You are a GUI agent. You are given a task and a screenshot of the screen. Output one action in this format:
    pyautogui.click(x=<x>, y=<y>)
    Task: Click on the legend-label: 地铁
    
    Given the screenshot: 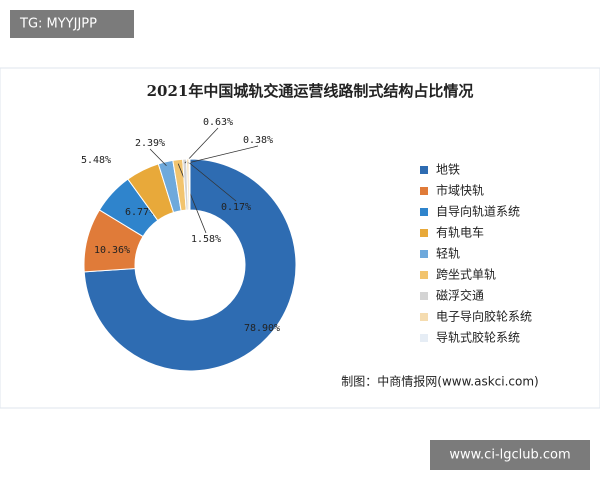 What is the action you would take?
    pyautogui.click(x=448, y=170)
    